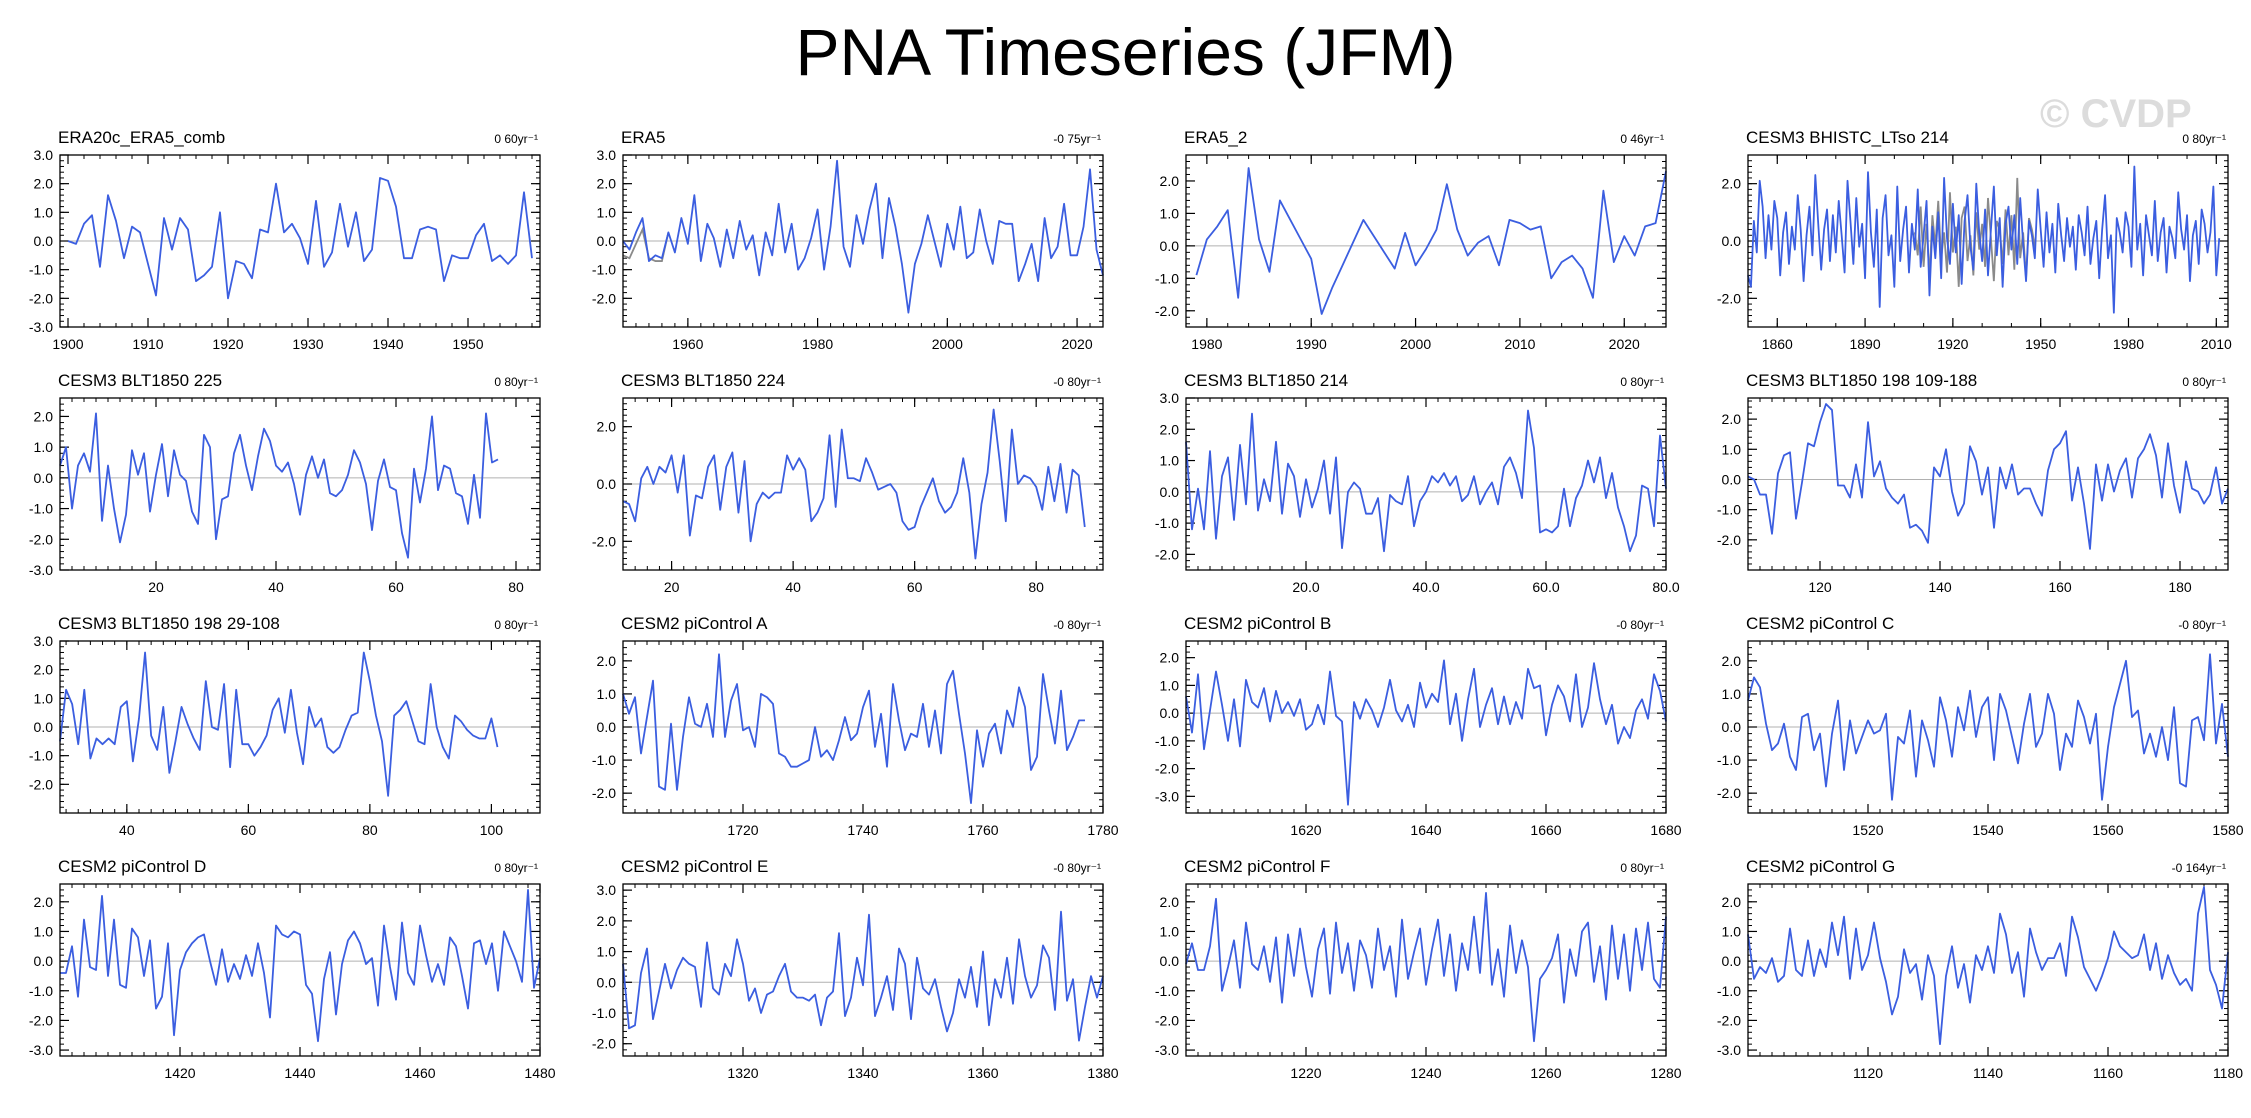  Describe the element at coordinates (1665, 1073) in the screenshot. I see `x-tick-label: 1280` at that location.